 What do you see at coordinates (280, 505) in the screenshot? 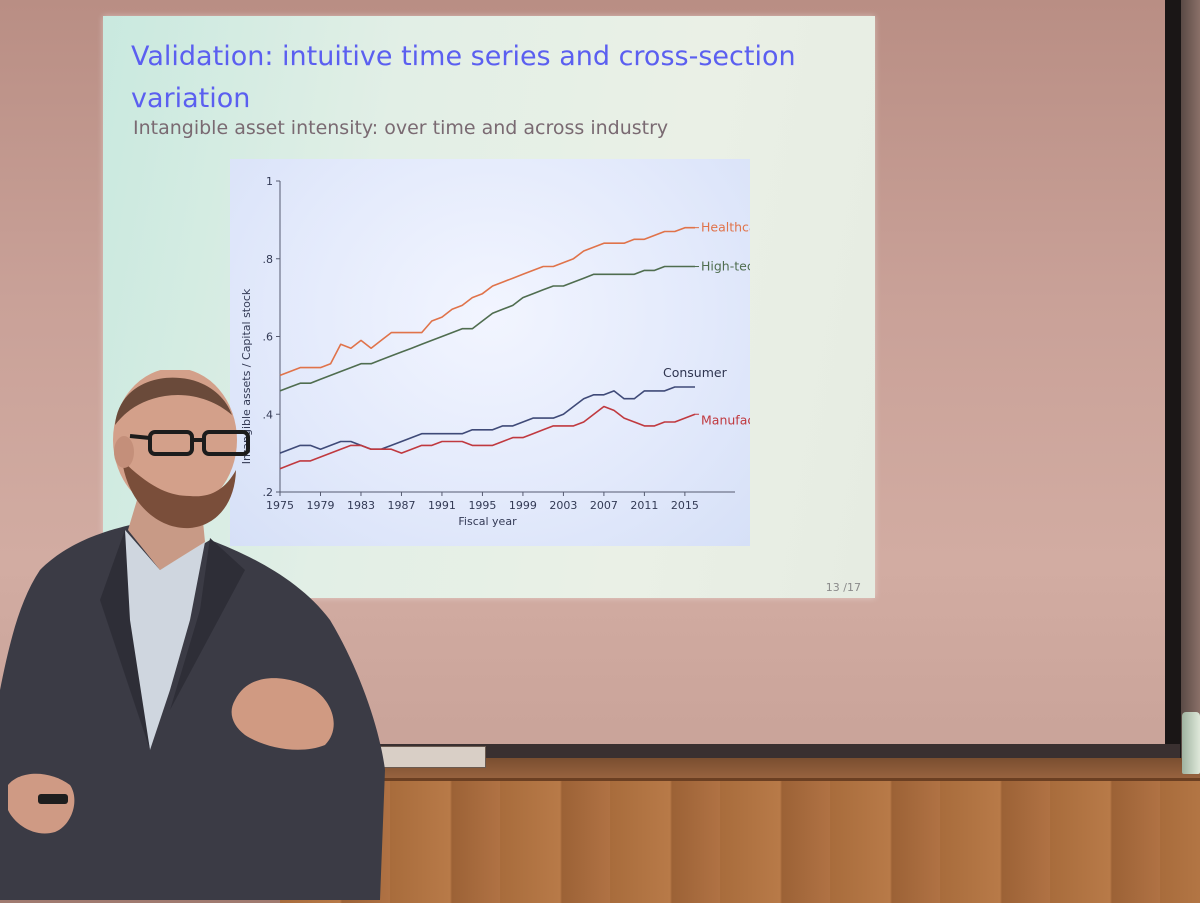
I see `x-tick-label: 1975` at bounding box center [280, 505].